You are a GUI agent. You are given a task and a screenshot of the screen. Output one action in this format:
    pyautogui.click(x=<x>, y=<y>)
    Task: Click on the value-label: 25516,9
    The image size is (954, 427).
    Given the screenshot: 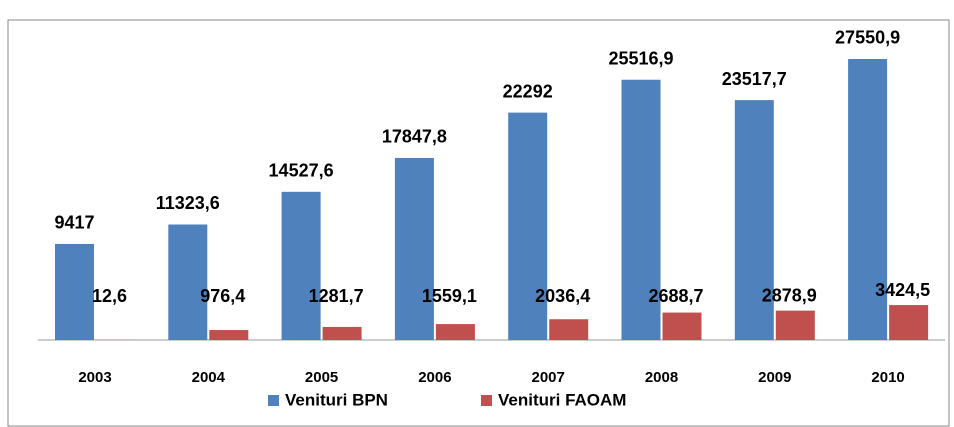 What is the action you would take?
    pyautogui.click(x=640, y=58)
    